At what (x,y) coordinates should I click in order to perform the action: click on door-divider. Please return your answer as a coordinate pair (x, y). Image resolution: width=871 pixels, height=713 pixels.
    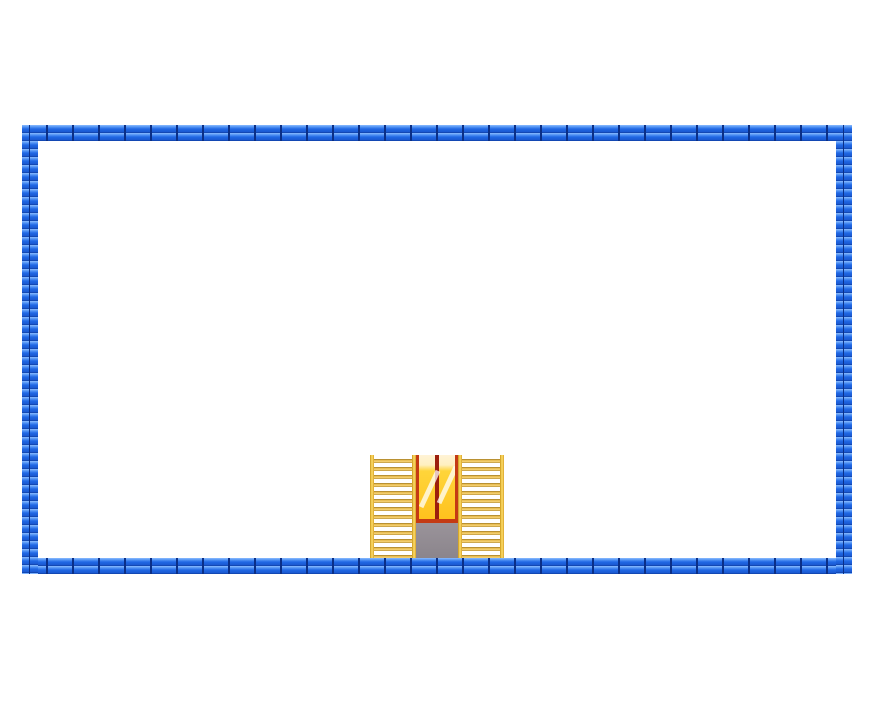
    Looking at the image, I should click on (437, 487).